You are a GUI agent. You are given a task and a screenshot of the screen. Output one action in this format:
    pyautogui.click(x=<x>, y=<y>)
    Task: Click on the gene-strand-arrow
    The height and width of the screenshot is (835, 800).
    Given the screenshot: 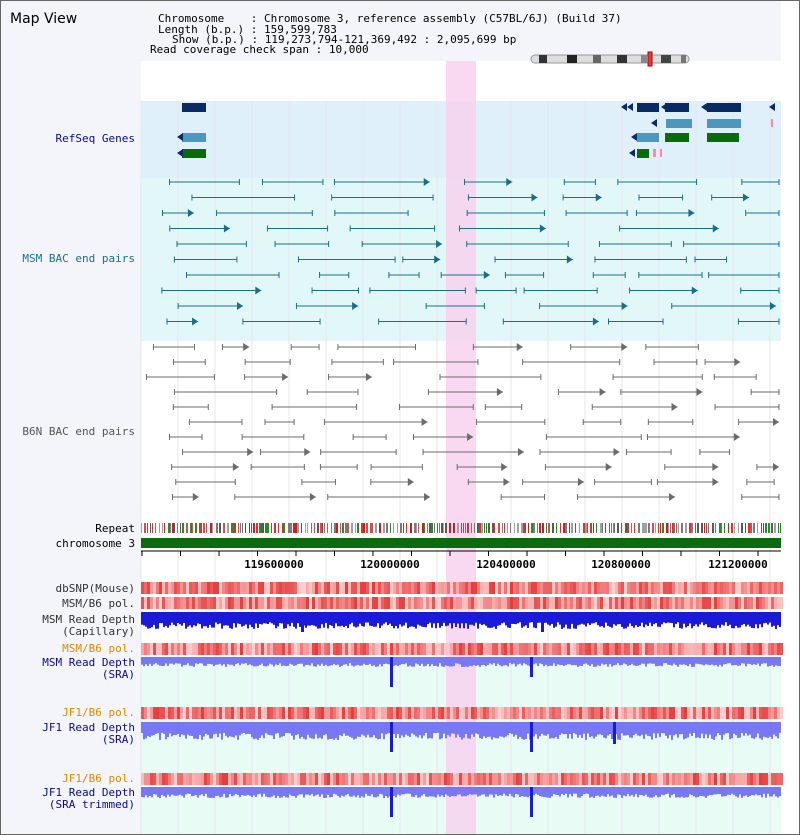 What is the action you would take?
    pyautogui.click(x=664, y=107)
    